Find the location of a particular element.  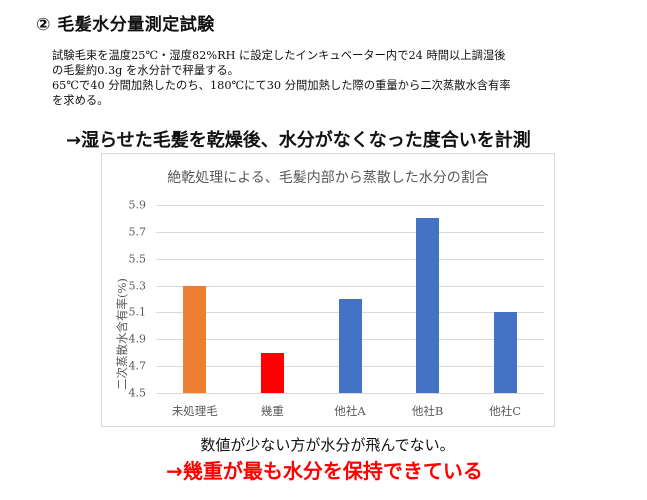

x-category-label: 未処理毛 is located at coordinates (194, 411).